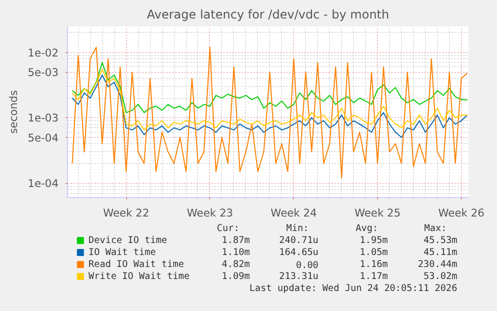 The image size is (497, 311). I want to click on text: 1.95m, so click(374, 240).